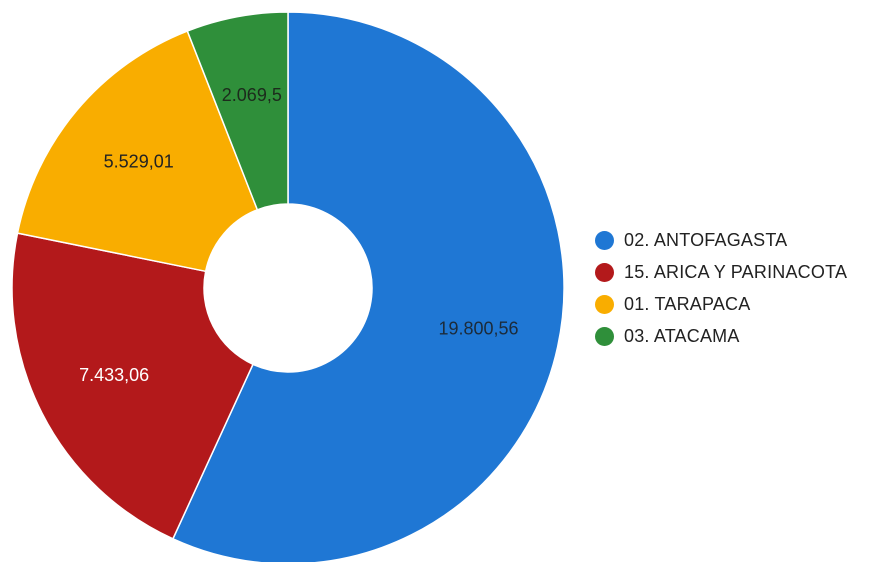 The width and height of the screenshot is (883, 562). What do you see at coordinates (604, 304) in the screenshot?
I see `legend-swatch-tarapaca` at bounding box center [604, 304].